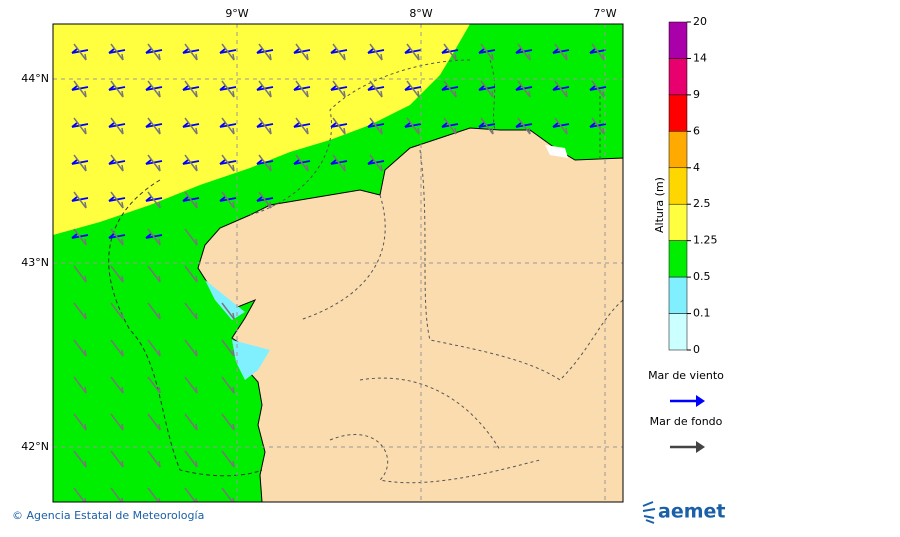 Image resolution: width=900 pixels, height=537 pixels. What do you see at coordinates (420, 13) in the screenshot?
I see `lon-label: 8°W` at bounding box center [420, 13].